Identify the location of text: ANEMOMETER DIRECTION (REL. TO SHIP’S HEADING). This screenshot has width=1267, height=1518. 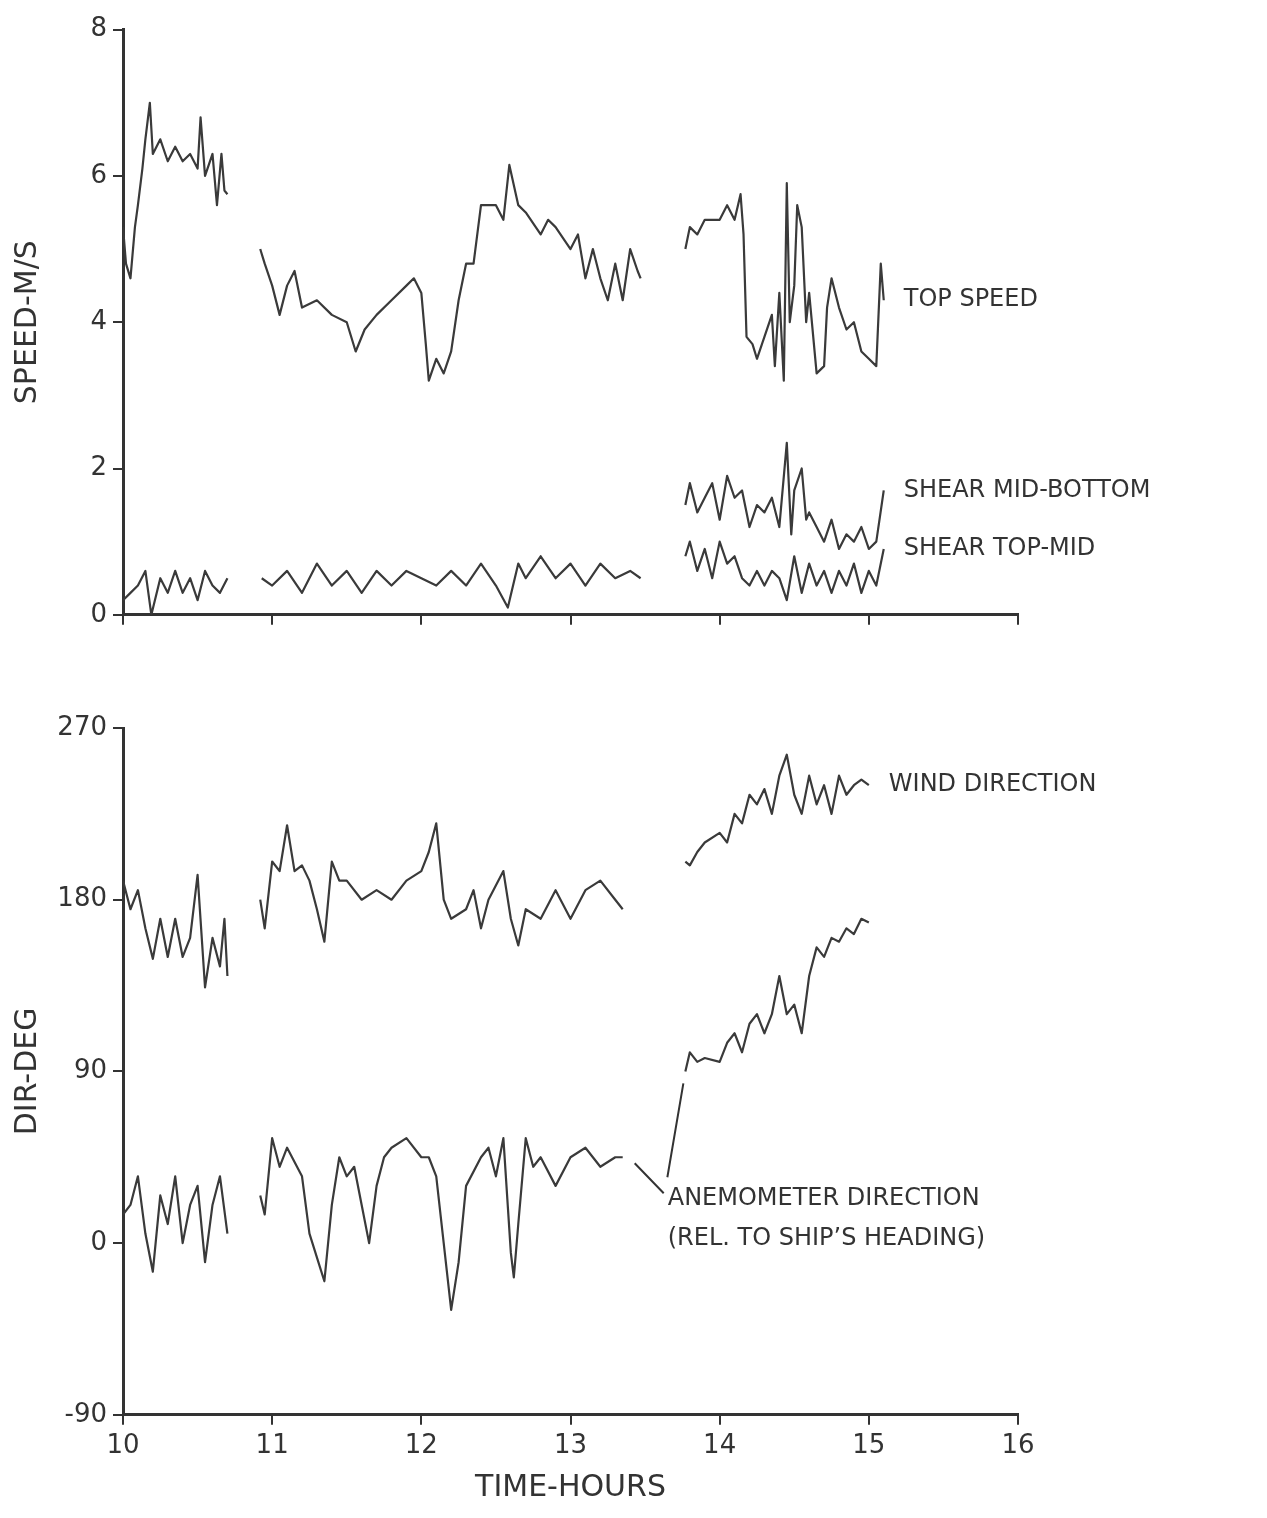
(826, 1217).